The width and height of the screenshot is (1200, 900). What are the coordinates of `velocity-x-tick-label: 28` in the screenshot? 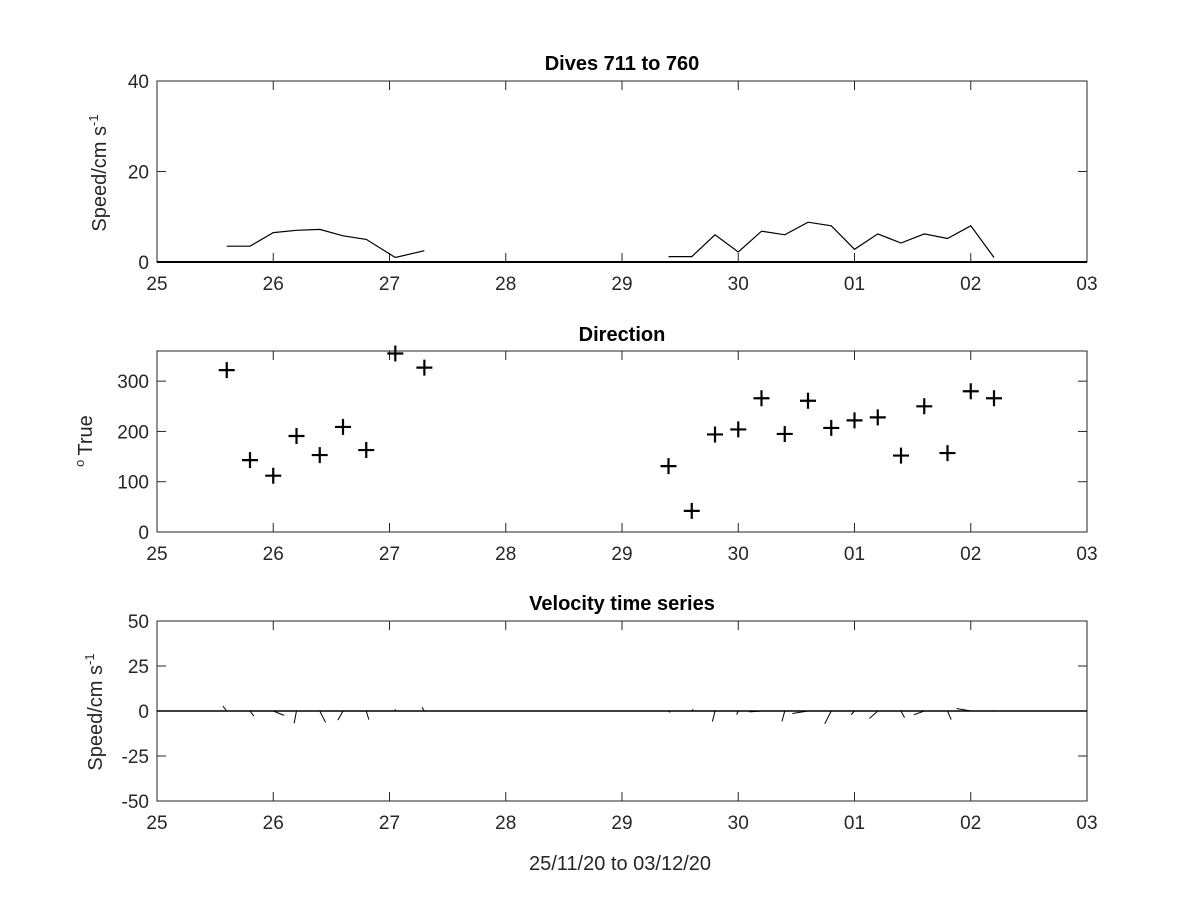 It's located at (505, 823).